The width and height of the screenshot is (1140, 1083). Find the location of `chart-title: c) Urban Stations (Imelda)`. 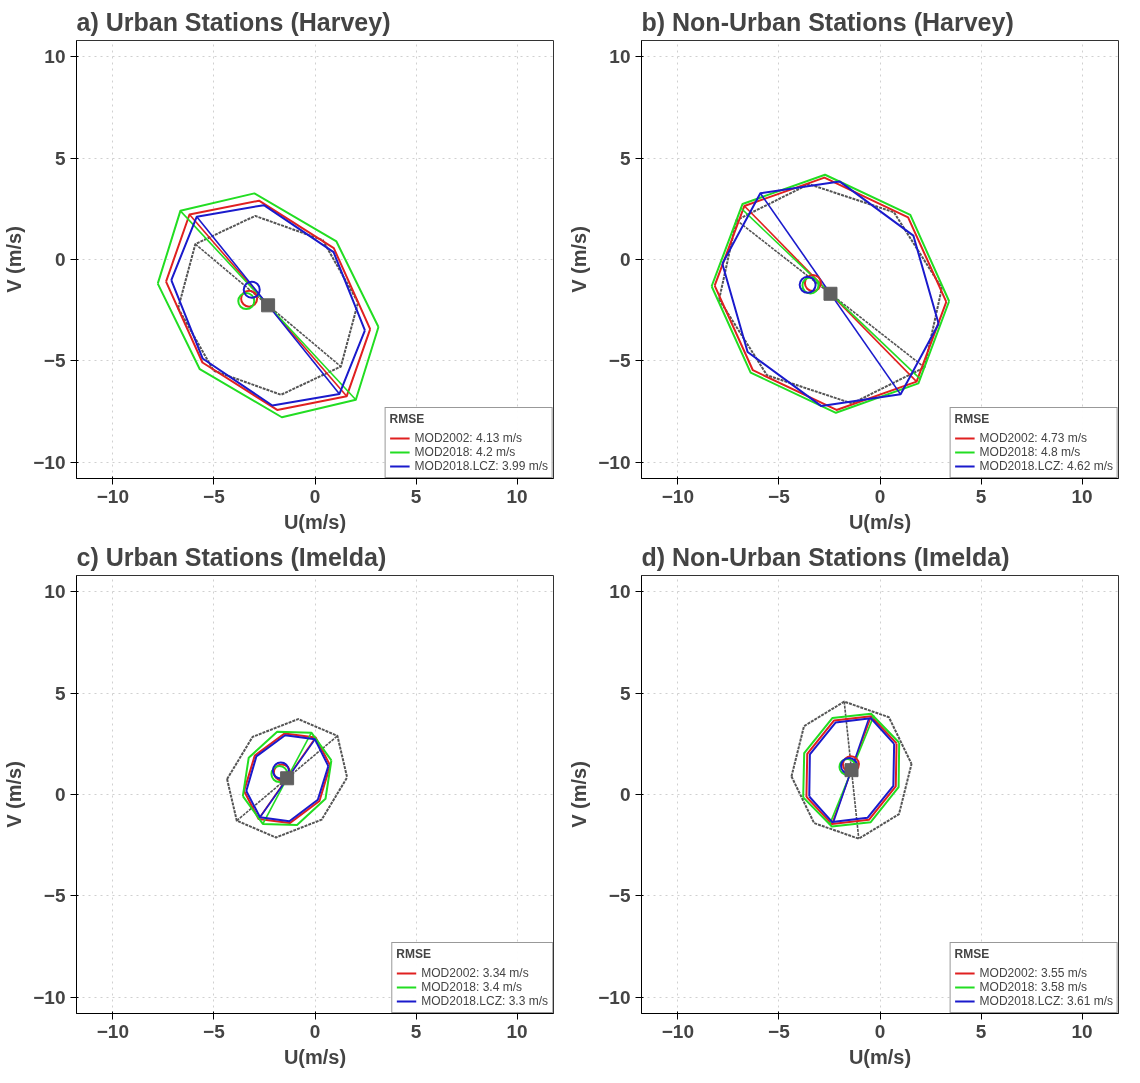

chart-title: c) Urban Stations (Imelda) is located at coordinates (231, 556).